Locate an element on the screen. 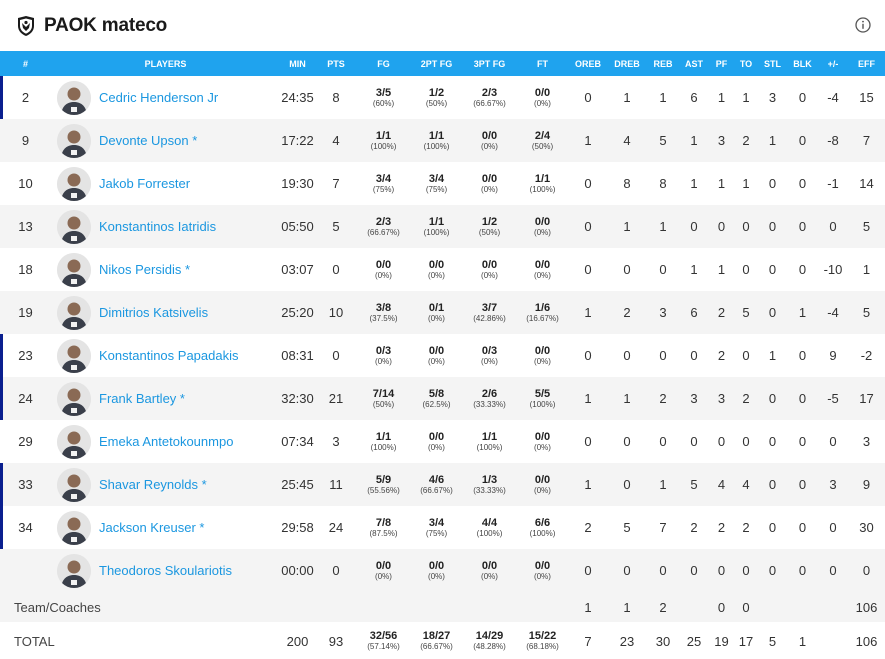  column-header: AST is located at coordinates (694, 63).